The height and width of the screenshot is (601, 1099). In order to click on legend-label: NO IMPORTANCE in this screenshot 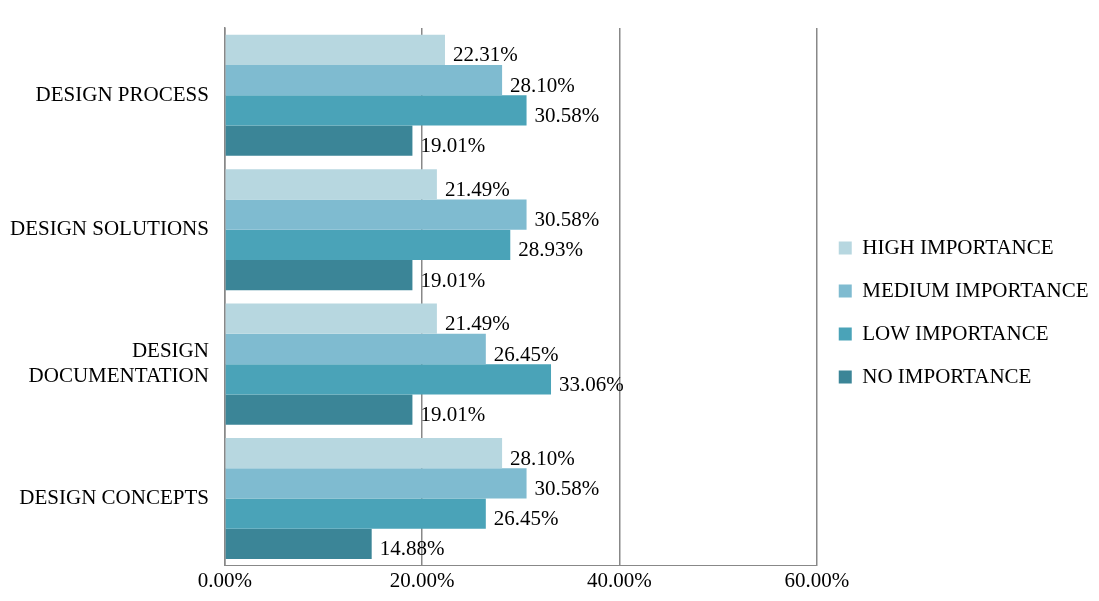, I will do `click(947, 375)`.